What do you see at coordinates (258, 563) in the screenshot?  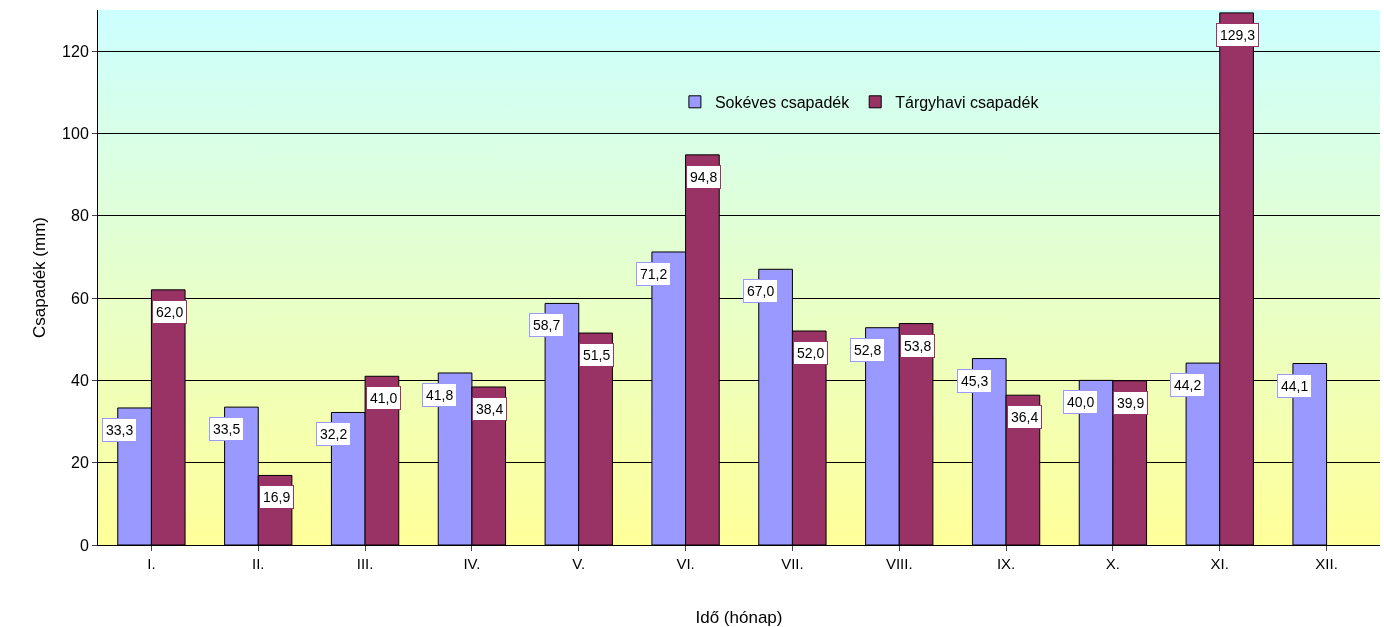 I see `x-tick-label: II.` at bounding box center [258, 563].